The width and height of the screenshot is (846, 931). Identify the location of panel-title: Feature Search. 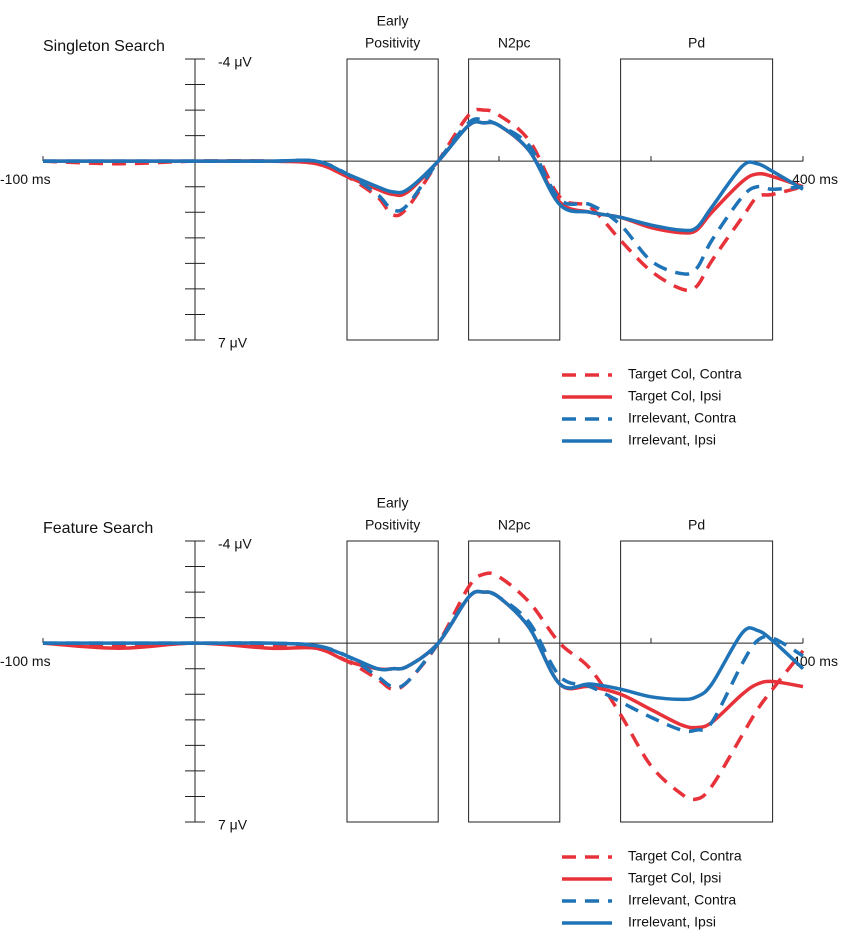
(98, 528).